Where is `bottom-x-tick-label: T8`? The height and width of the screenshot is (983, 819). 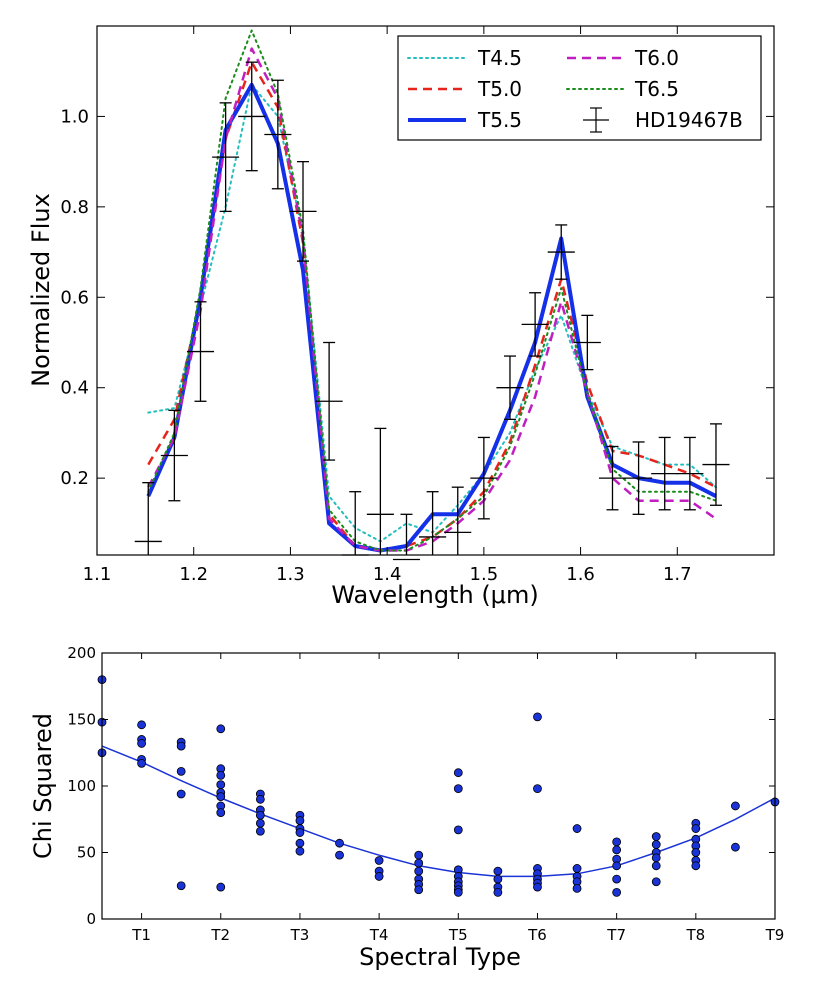 bottom-x-tick-label: T8 is located at coordinates (695, 935).